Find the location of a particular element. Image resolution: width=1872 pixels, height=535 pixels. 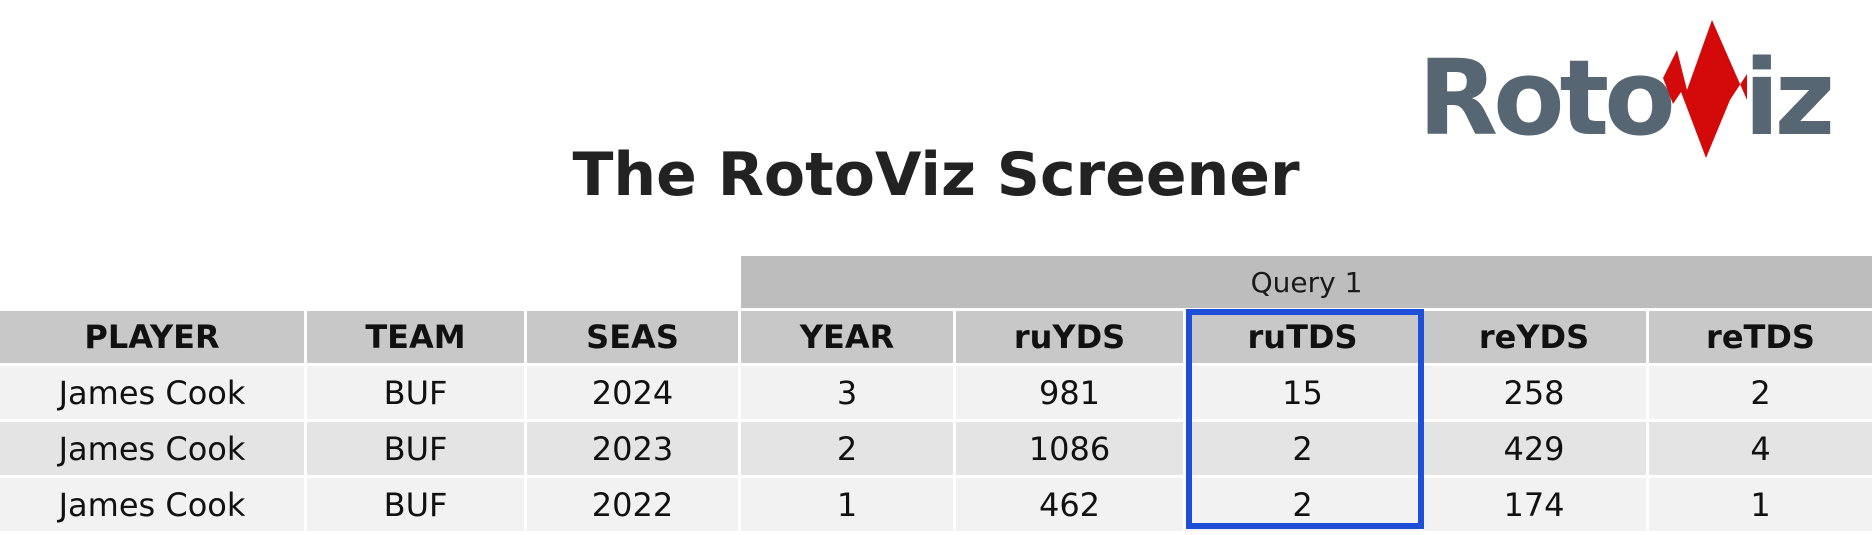

logo-v-lightning-icon is located at coordinates (1705, 89).